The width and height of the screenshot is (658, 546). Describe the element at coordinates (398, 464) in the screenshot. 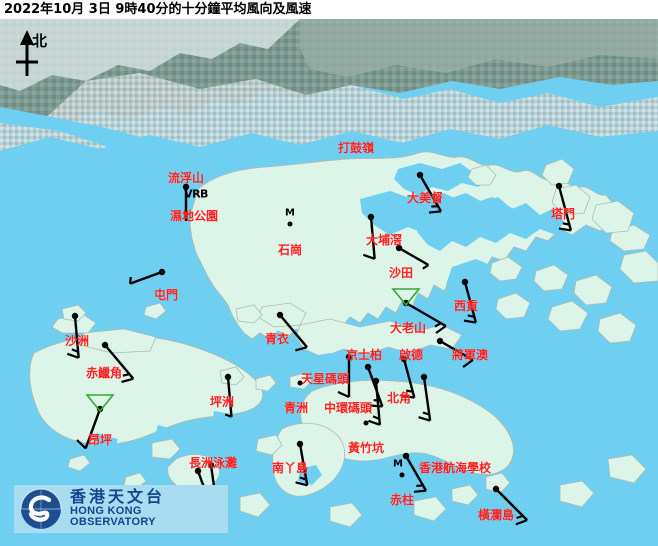

I see `station-赤柱-m-marker: M` at that location.